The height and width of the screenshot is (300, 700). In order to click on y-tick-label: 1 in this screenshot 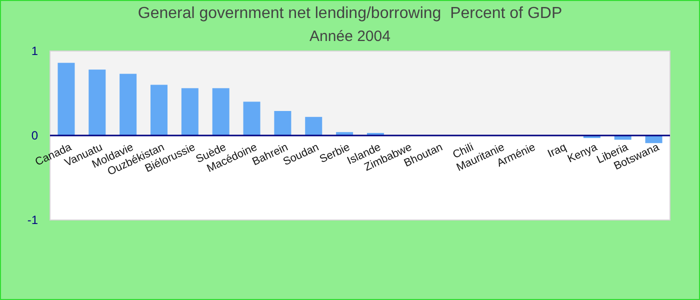, I will do `click(34, 51)`.